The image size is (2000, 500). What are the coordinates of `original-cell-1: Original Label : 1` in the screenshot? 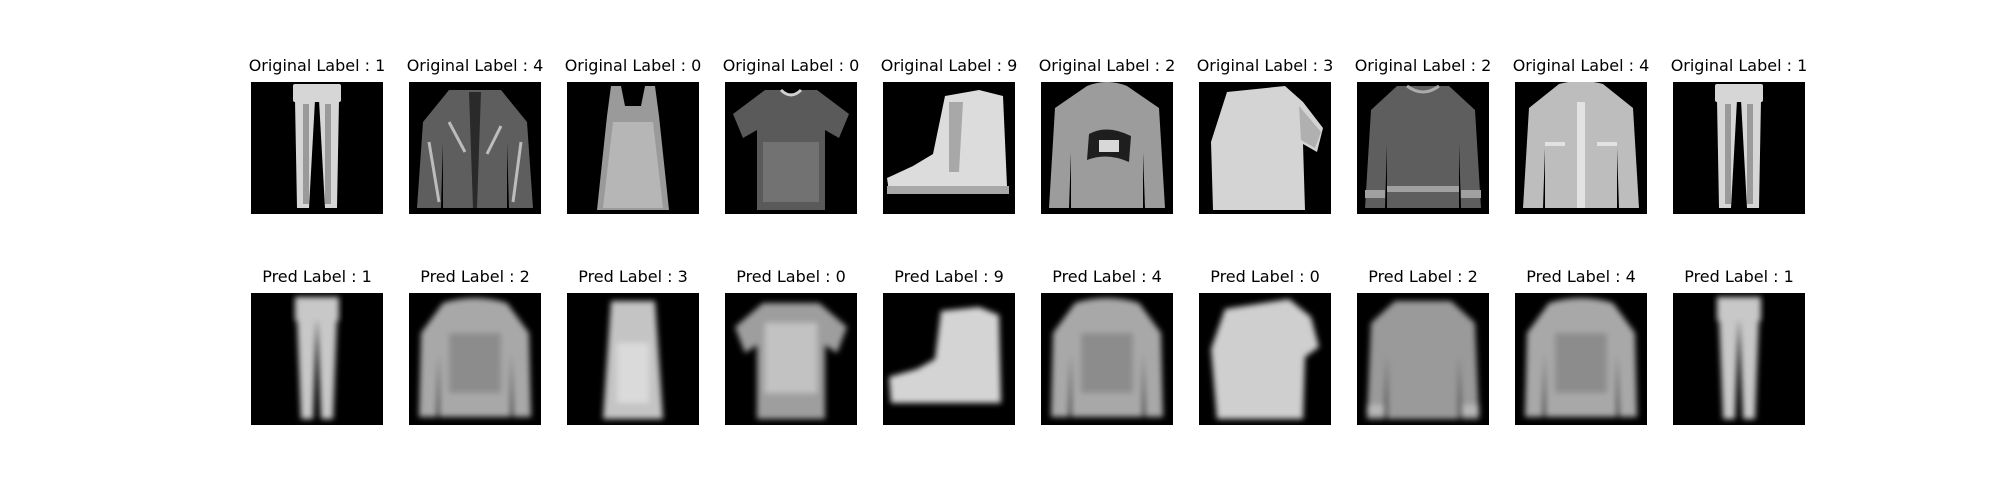 It's located at (317, 135).